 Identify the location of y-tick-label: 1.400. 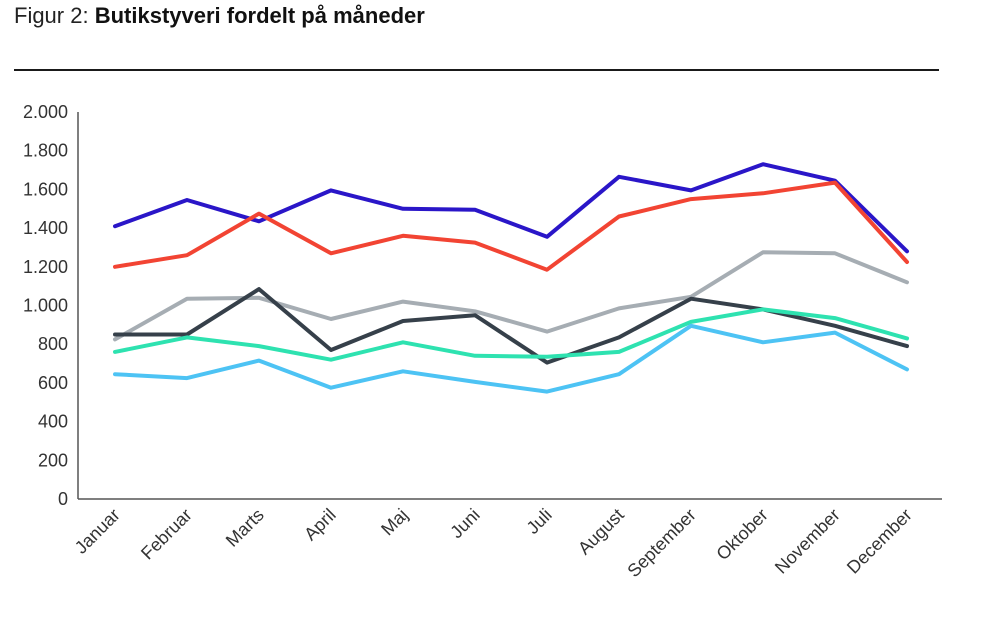
(45, 228).